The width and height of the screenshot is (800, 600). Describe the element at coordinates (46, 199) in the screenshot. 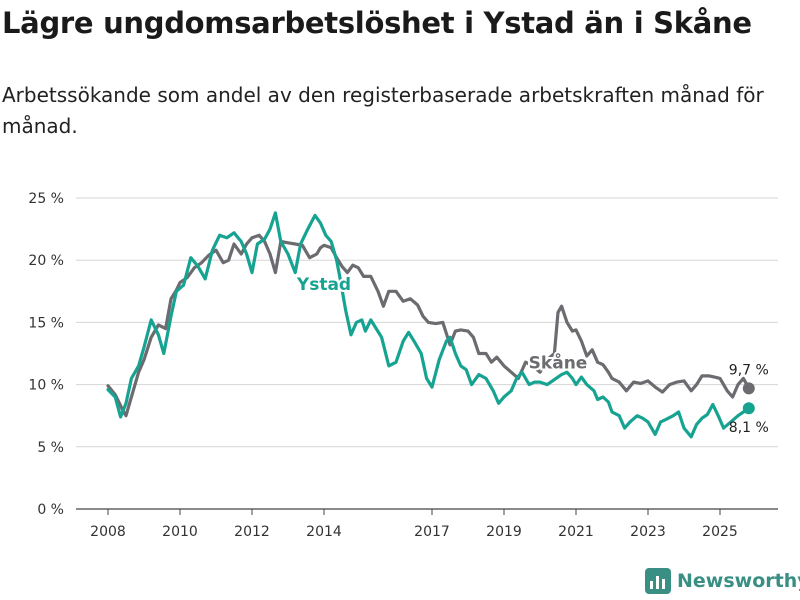

I see `y-tick-label: 25 %` at that location.